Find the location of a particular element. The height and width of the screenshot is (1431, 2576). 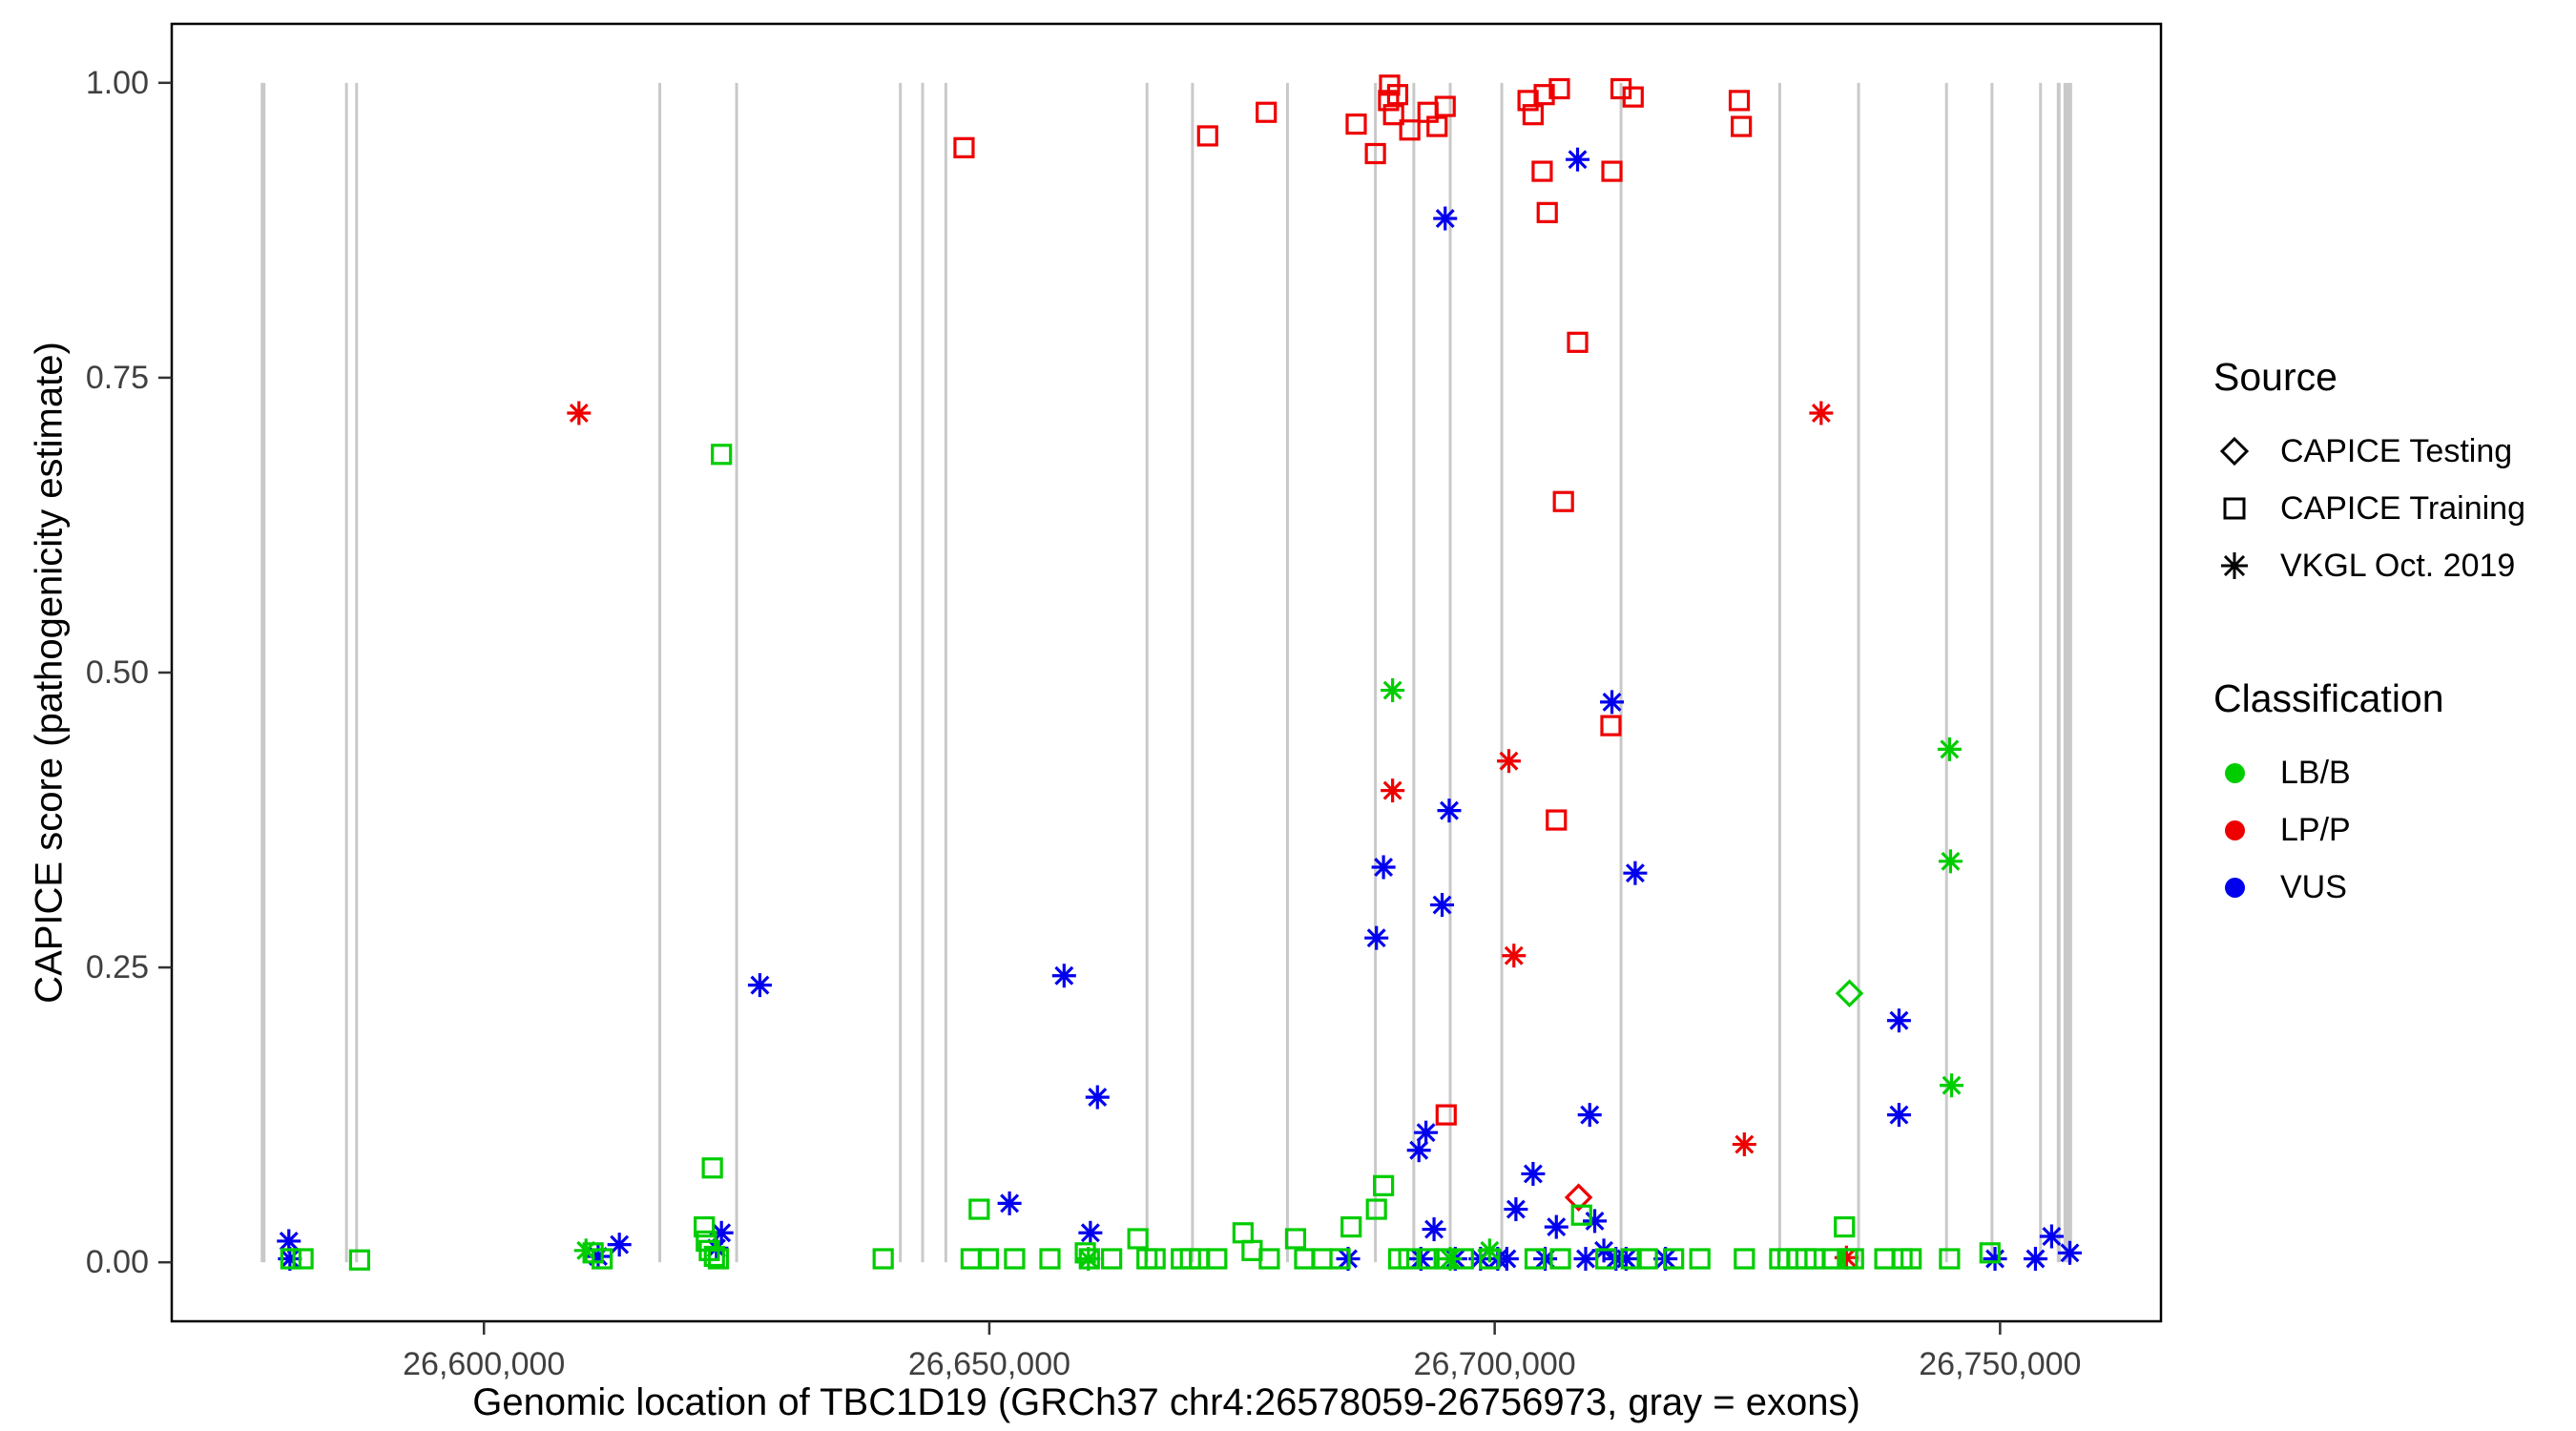

y-tick-label: 0.00 is located at coordinates (117, 1262).